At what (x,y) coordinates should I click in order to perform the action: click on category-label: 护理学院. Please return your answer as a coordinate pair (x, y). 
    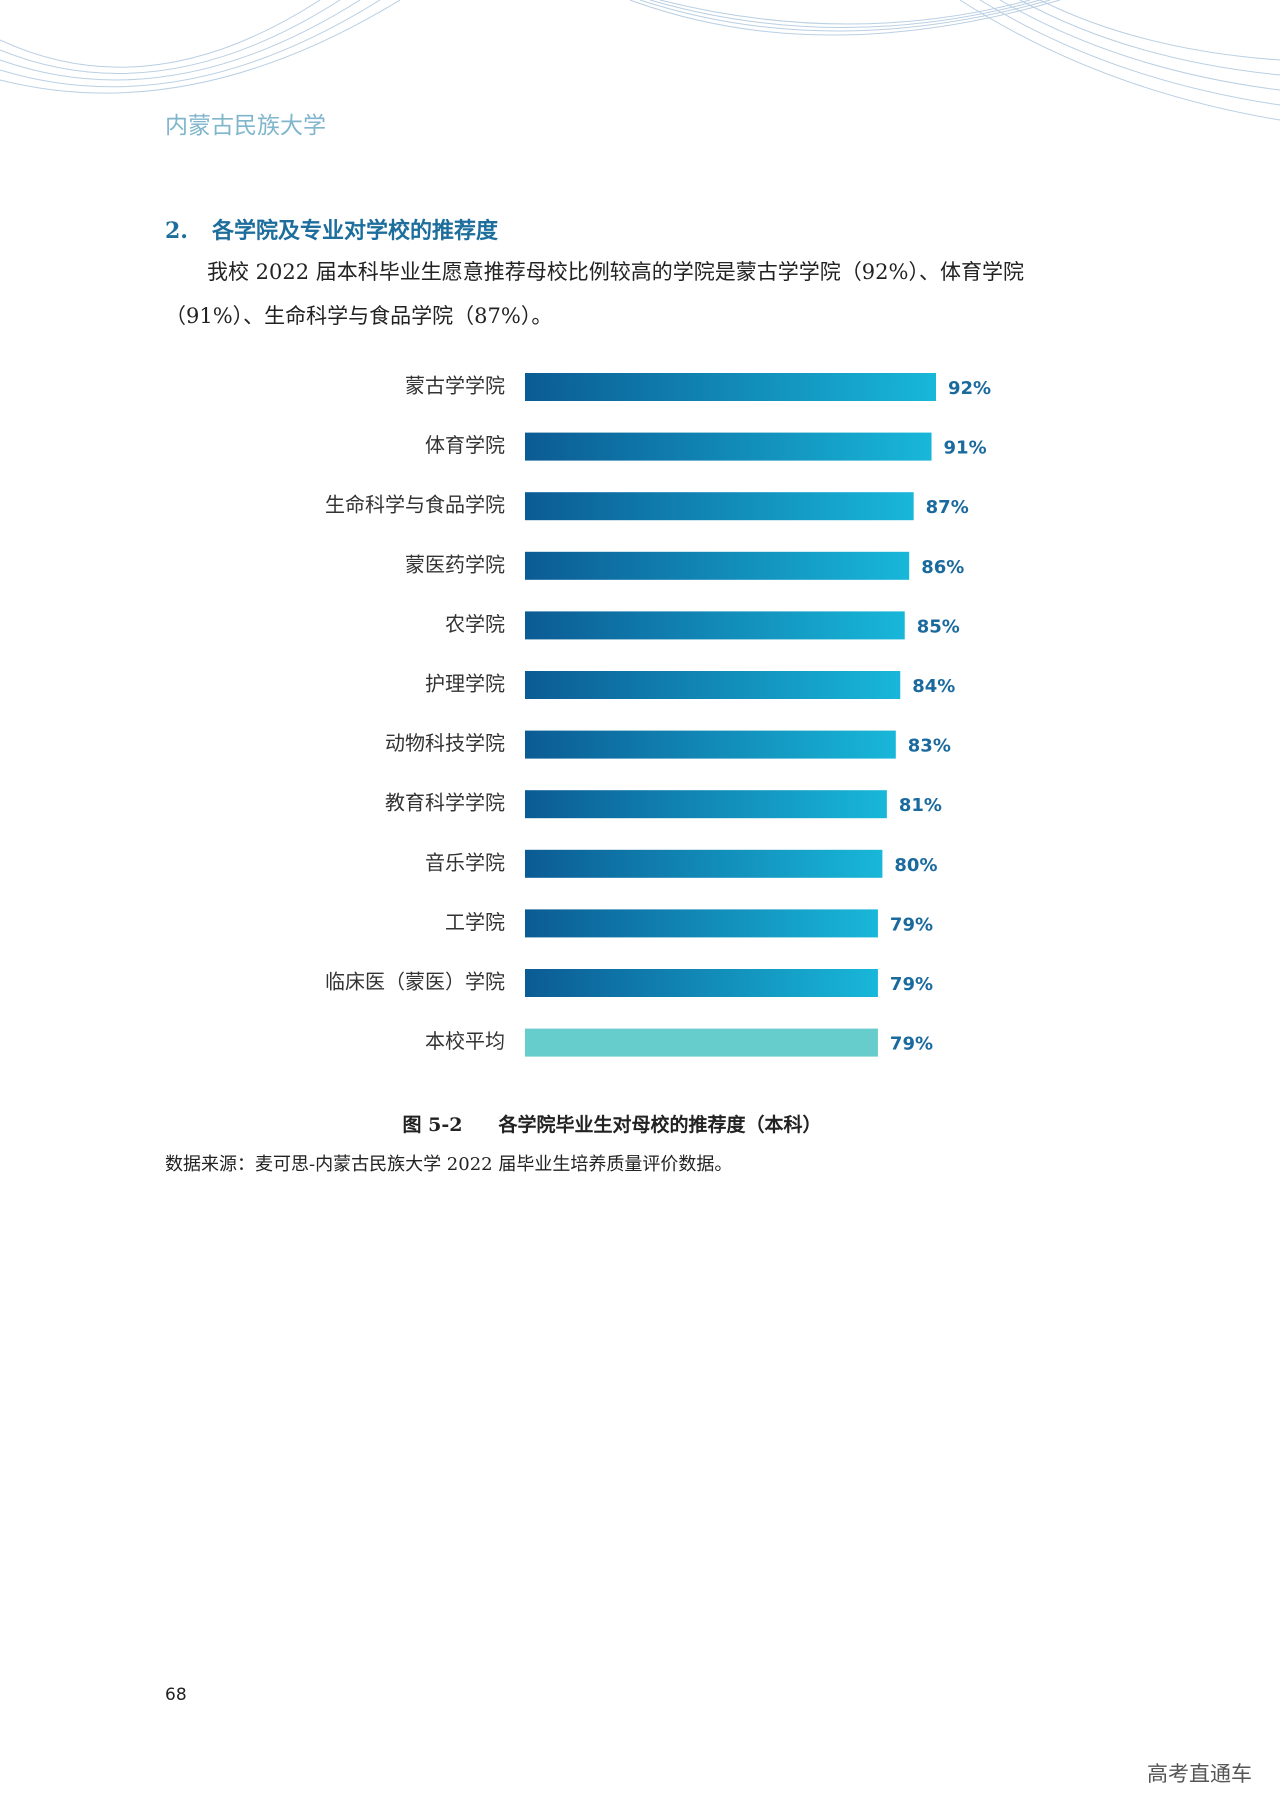
    Looking at the image, I should click on (465, 684).